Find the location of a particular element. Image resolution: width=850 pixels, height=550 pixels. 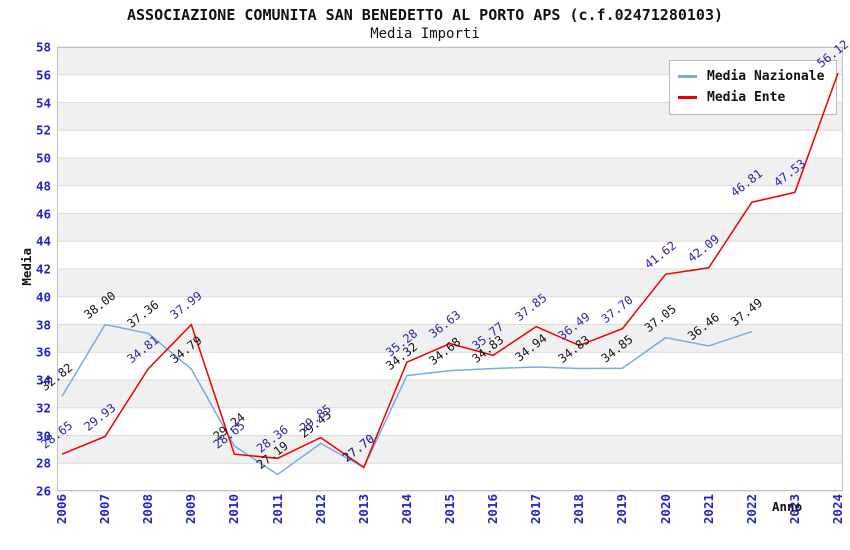

y-tick-52: 52 is located at coordinates (43, 130).